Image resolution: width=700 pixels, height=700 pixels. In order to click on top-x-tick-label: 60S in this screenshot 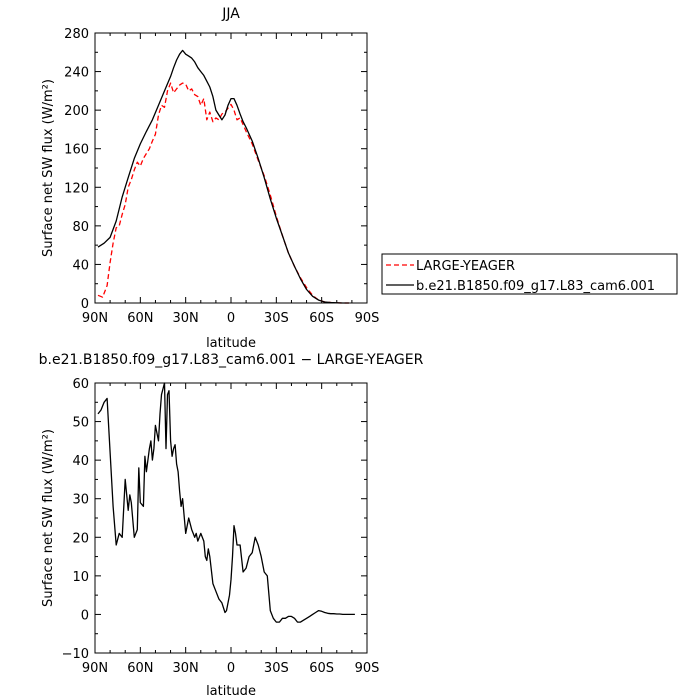, I will do `click(321, 318)`.